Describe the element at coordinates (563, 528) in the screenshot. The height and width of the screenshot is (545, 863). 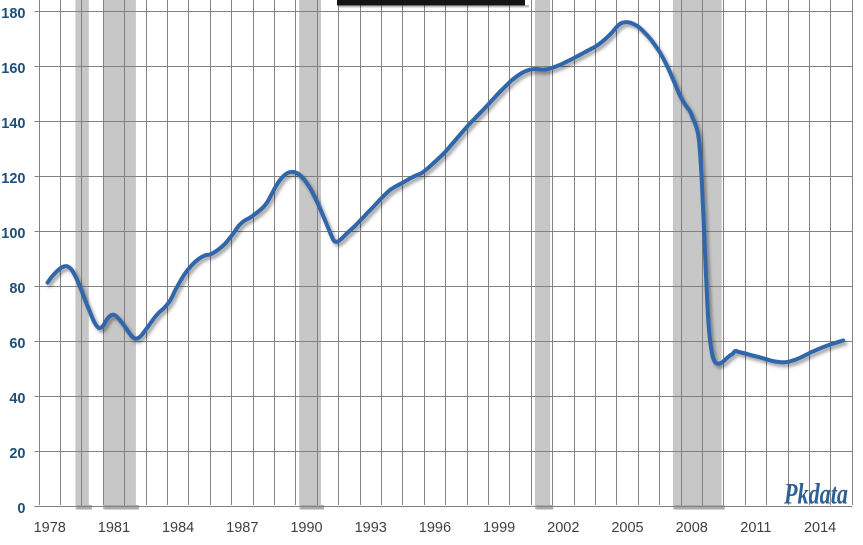
I see `svg-text: 2002` at that location.